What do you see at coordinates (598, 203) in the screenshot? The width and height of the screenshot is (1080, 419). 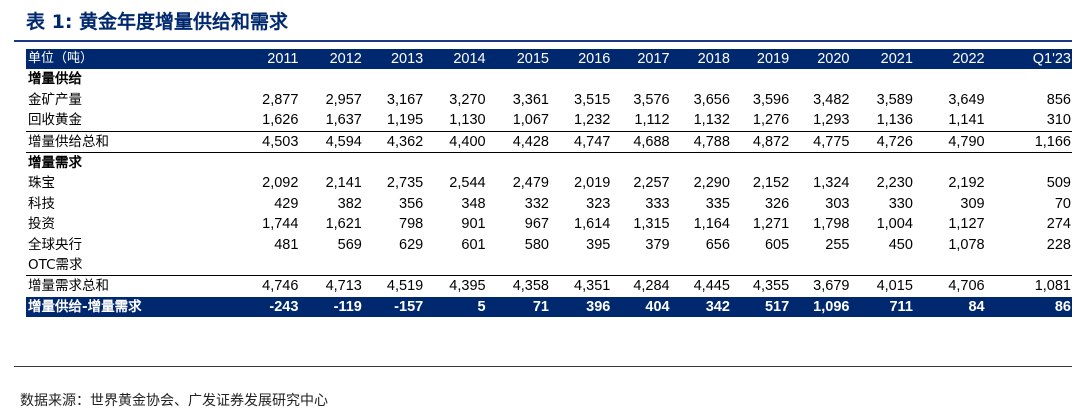 I see `value-cell: 323` at bounding box center [598, 203].